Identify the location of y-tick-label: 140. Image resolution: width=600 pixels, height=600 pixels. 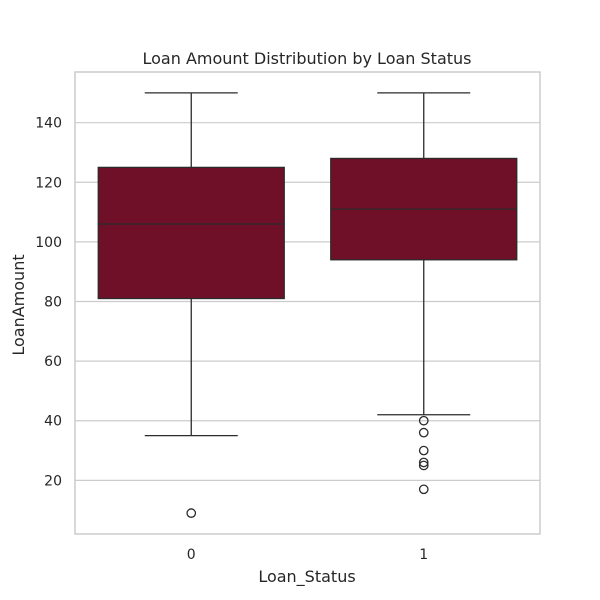
(48, 124).